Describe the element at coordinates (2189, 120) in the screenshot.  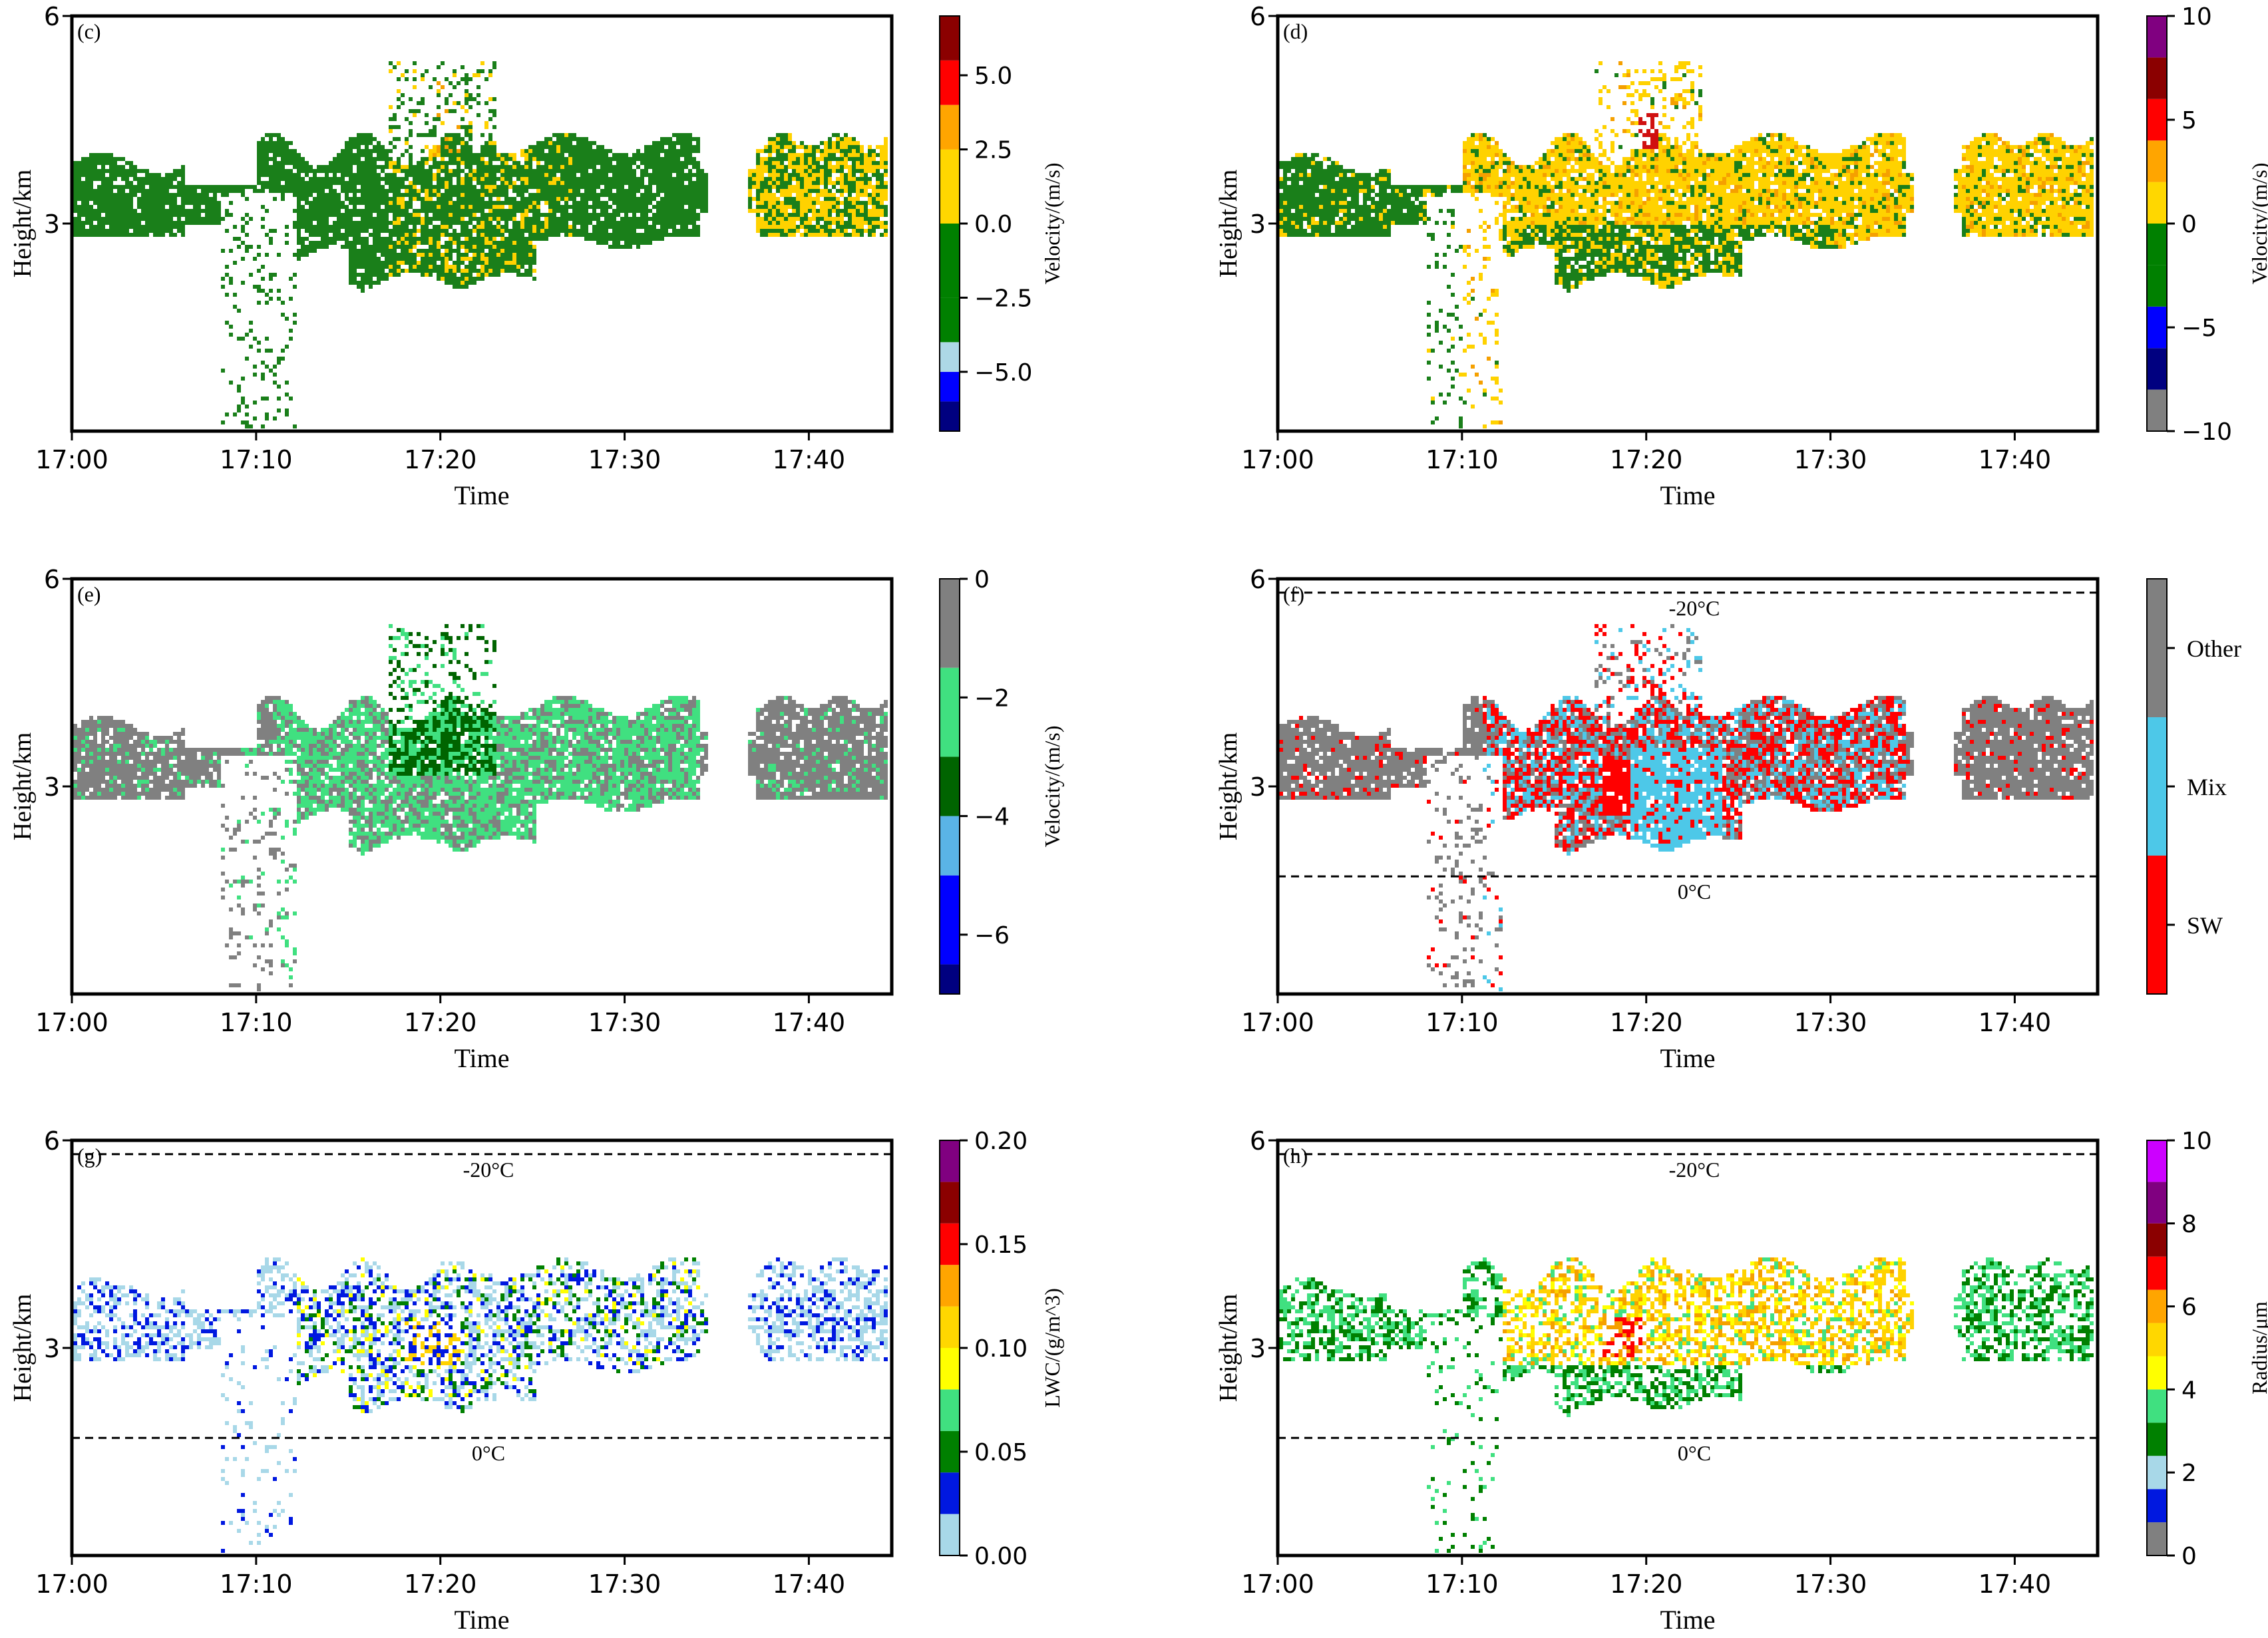
I see `colorbar-tick-label: 5` at that location.